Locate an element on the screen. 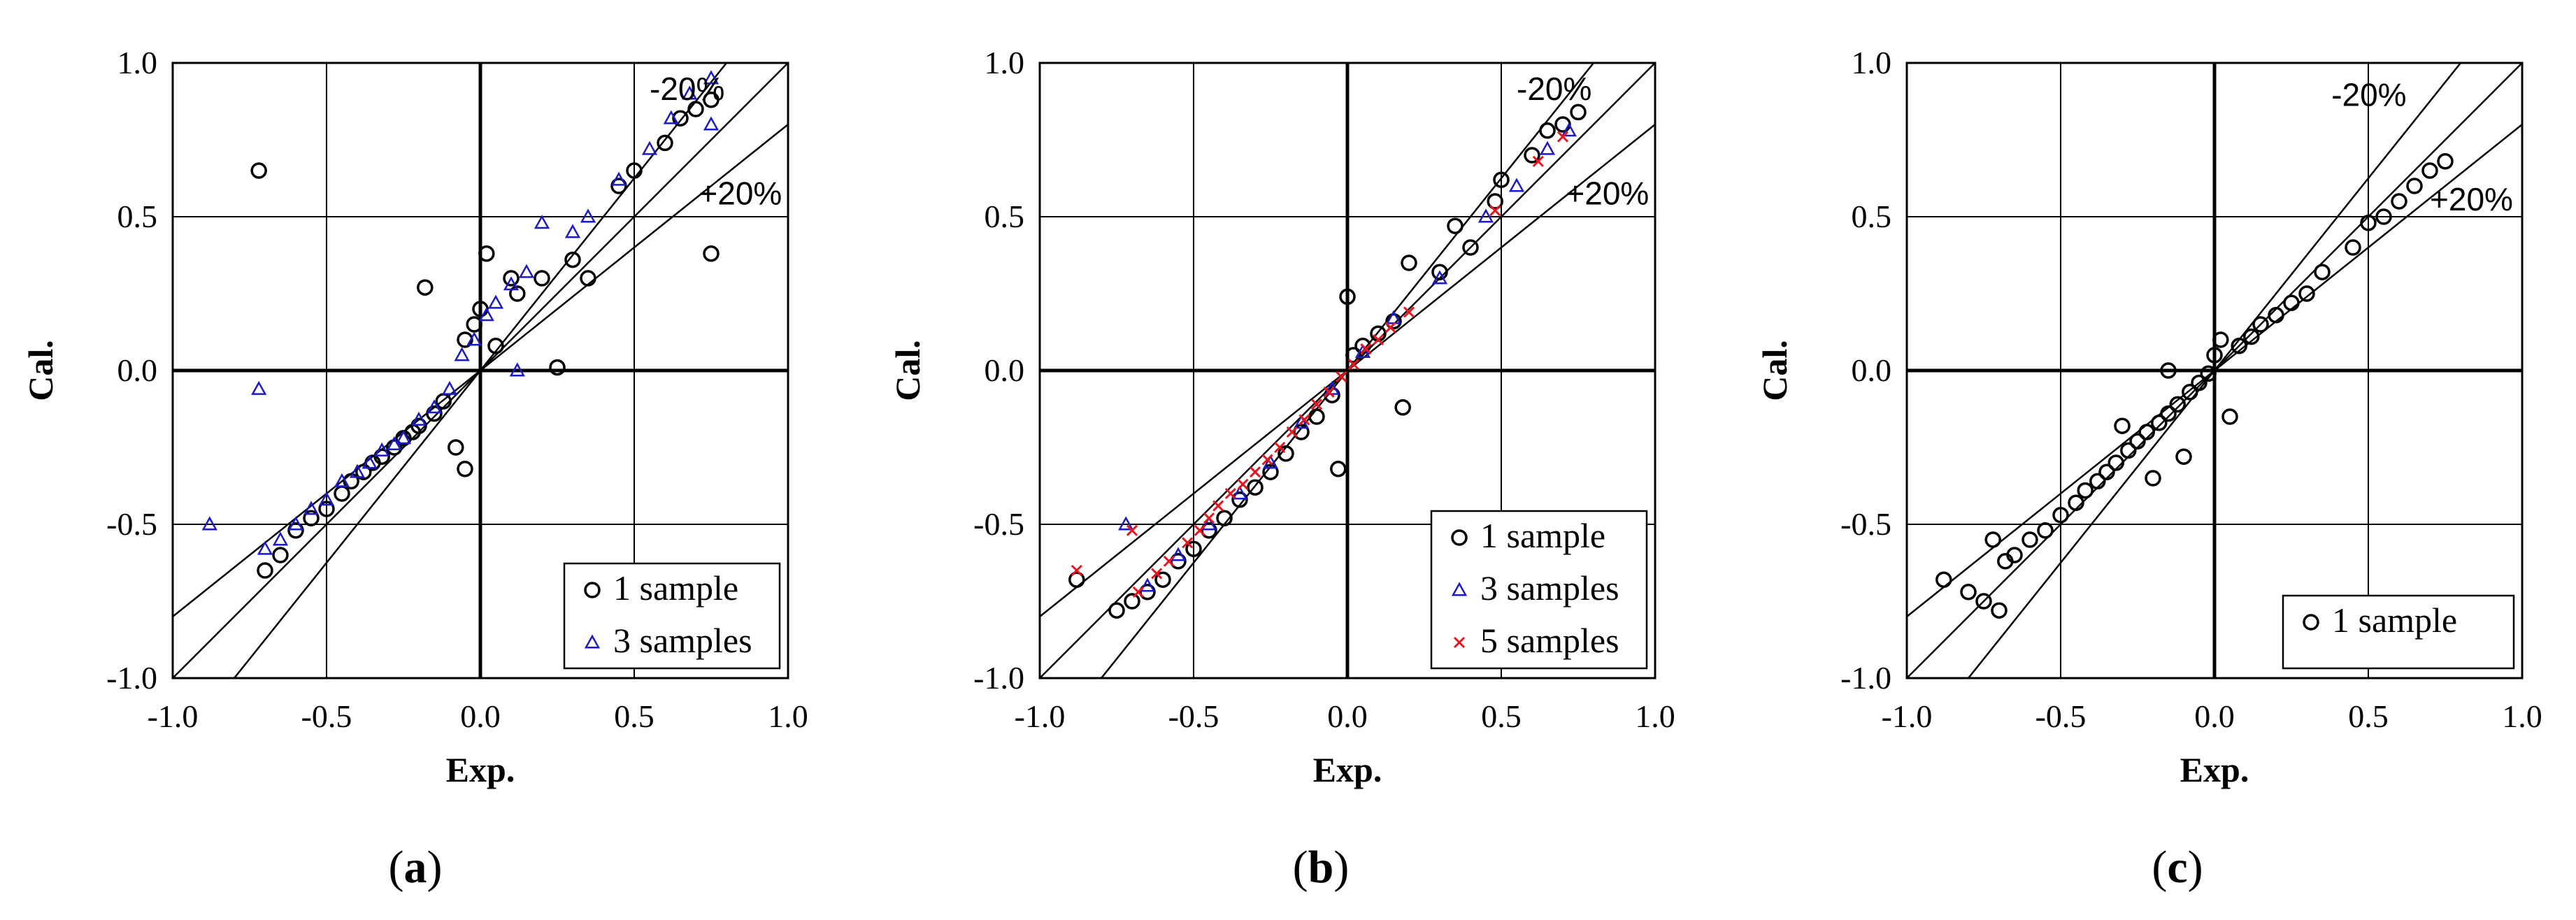  x-tick-label: -0.5 is located at coordinates (1193, 716).